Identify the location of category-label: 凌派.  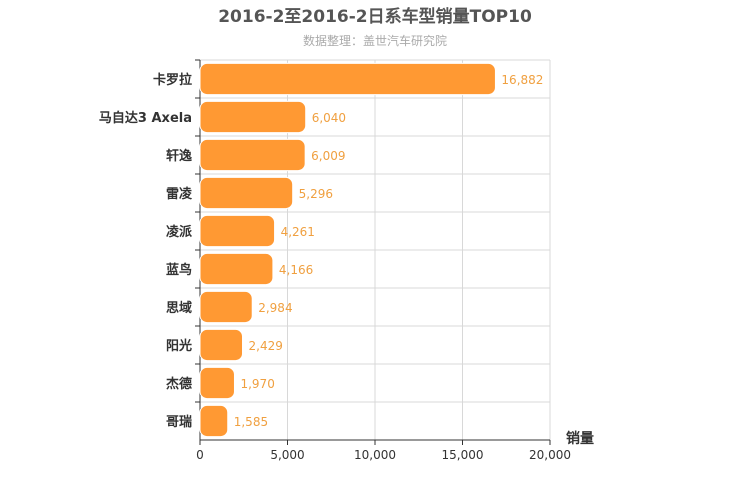
(179, 232).